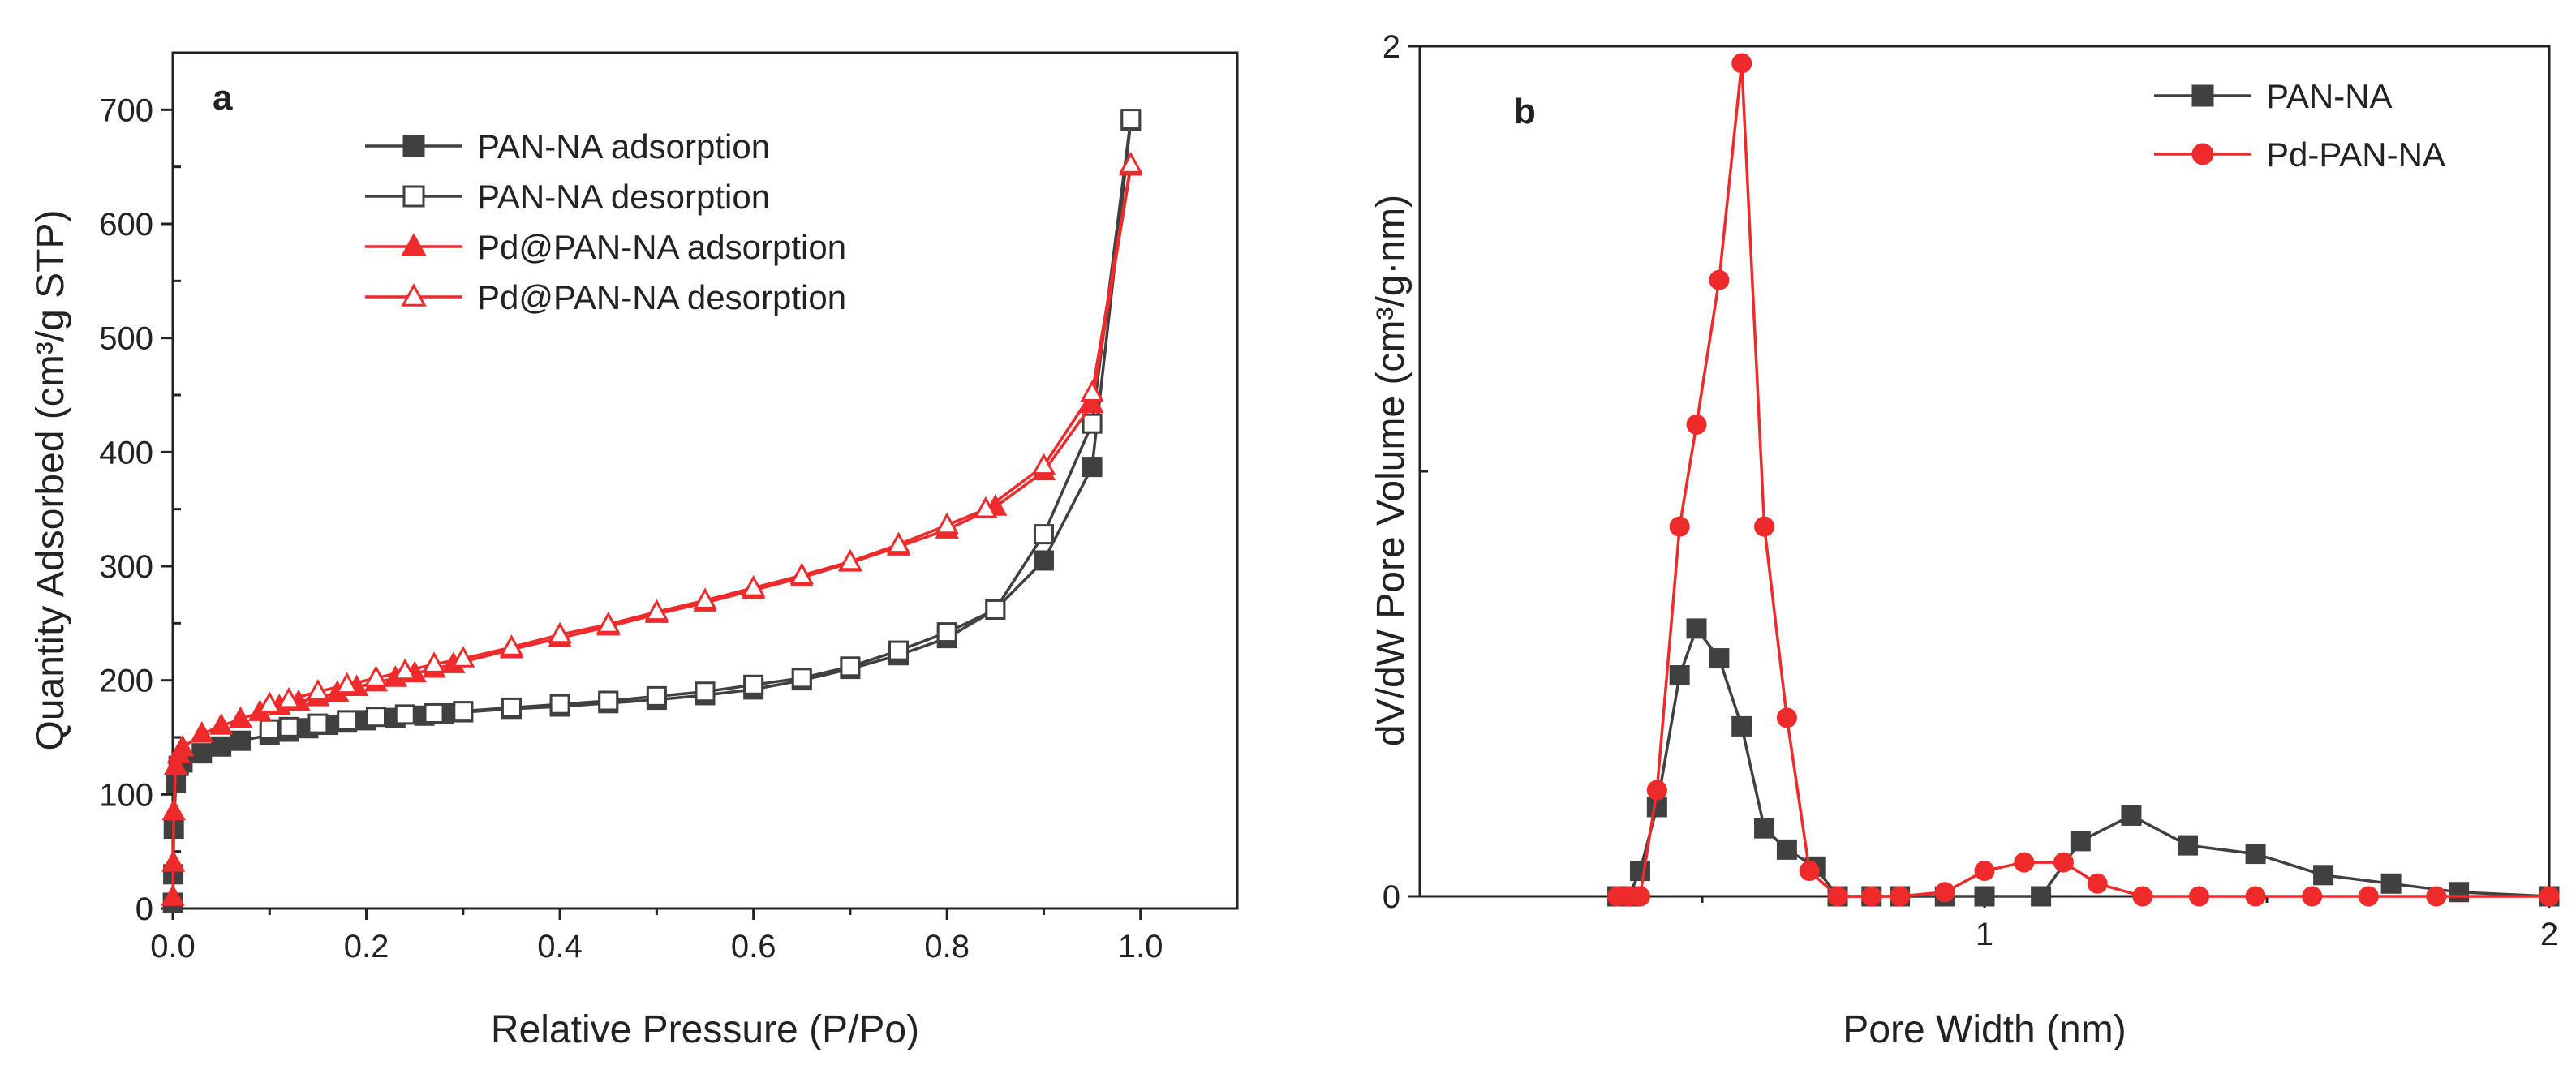  What do you see at coordinates (1391, 47) in the screenshot?
I see `b-y-tick-label: 2` at bounding box center [1391, 47].